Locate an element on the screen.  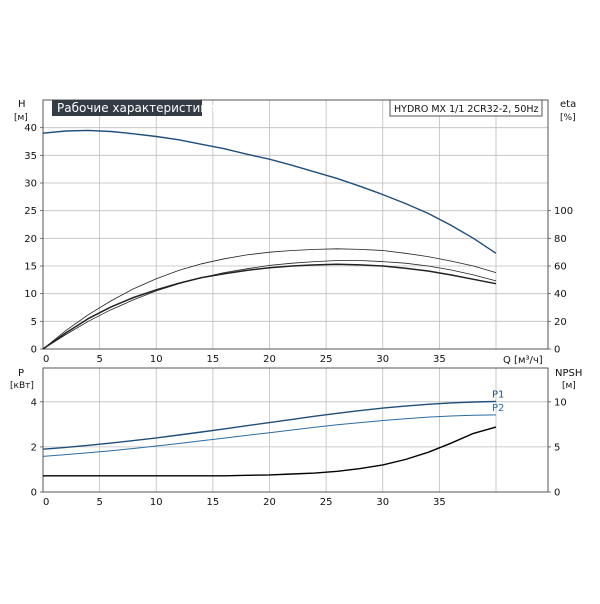
eta-tick-labels: 0 20 40 60 80 100 is located at coordinates (563, 280).